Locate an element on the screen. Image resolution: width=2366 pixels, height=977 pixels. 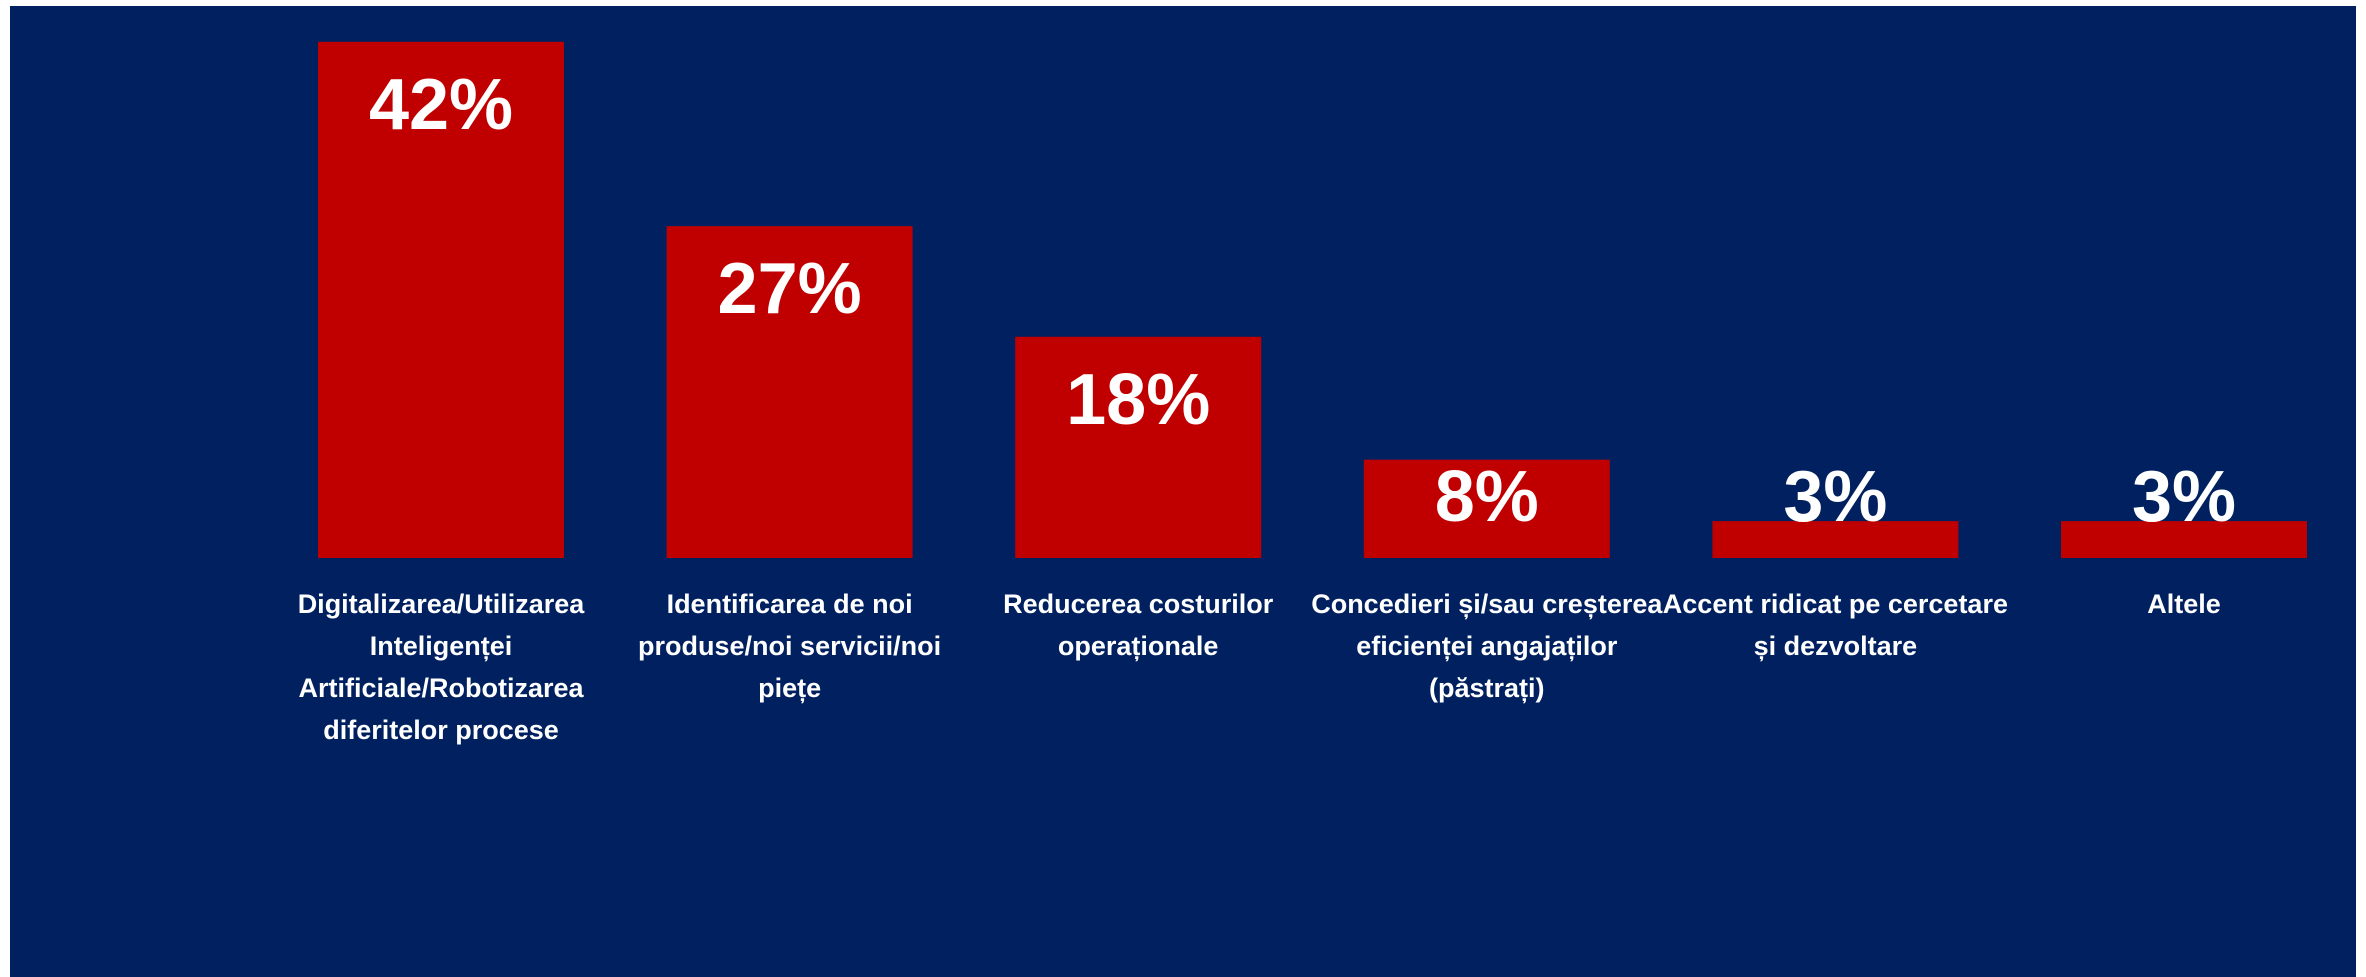
value-label: 27% is located at coordinates (790, 289).